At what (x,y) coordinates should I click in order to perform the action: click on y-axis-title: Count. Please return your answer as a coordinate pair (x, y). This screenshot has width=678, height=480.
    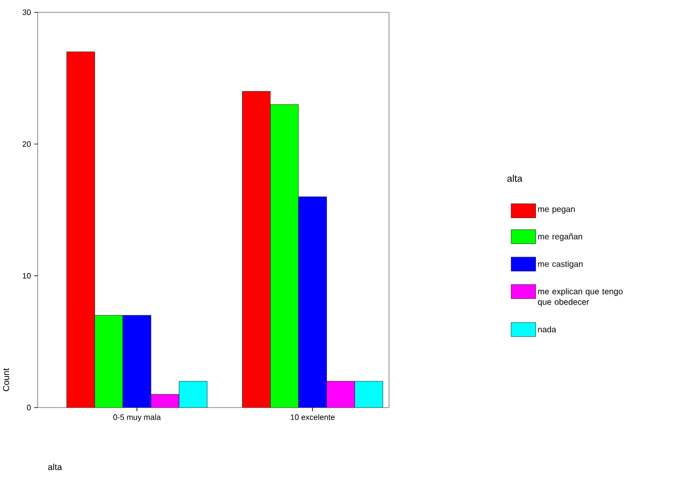
    Looking at the image, I should click on (6, 380).